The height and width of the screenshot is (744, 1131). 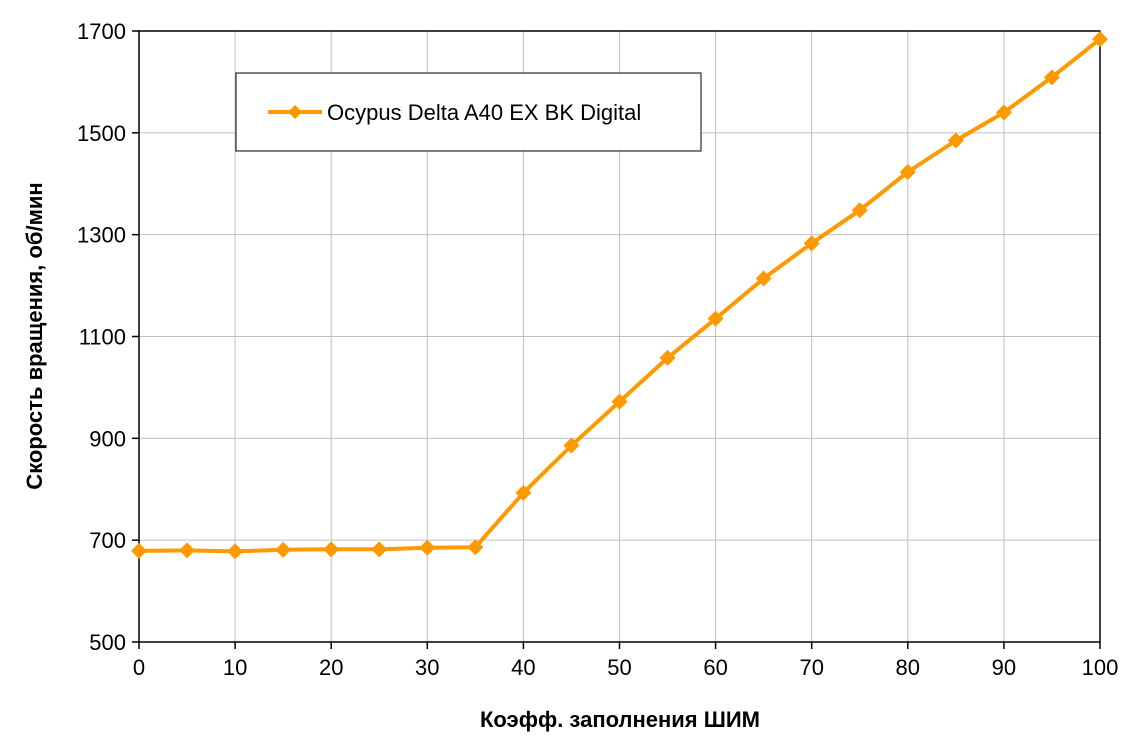 What do you see at coordinates (101, 235) in the screenshot?
I see `y-tick-label: 1300` at bounding box center [101, 235].